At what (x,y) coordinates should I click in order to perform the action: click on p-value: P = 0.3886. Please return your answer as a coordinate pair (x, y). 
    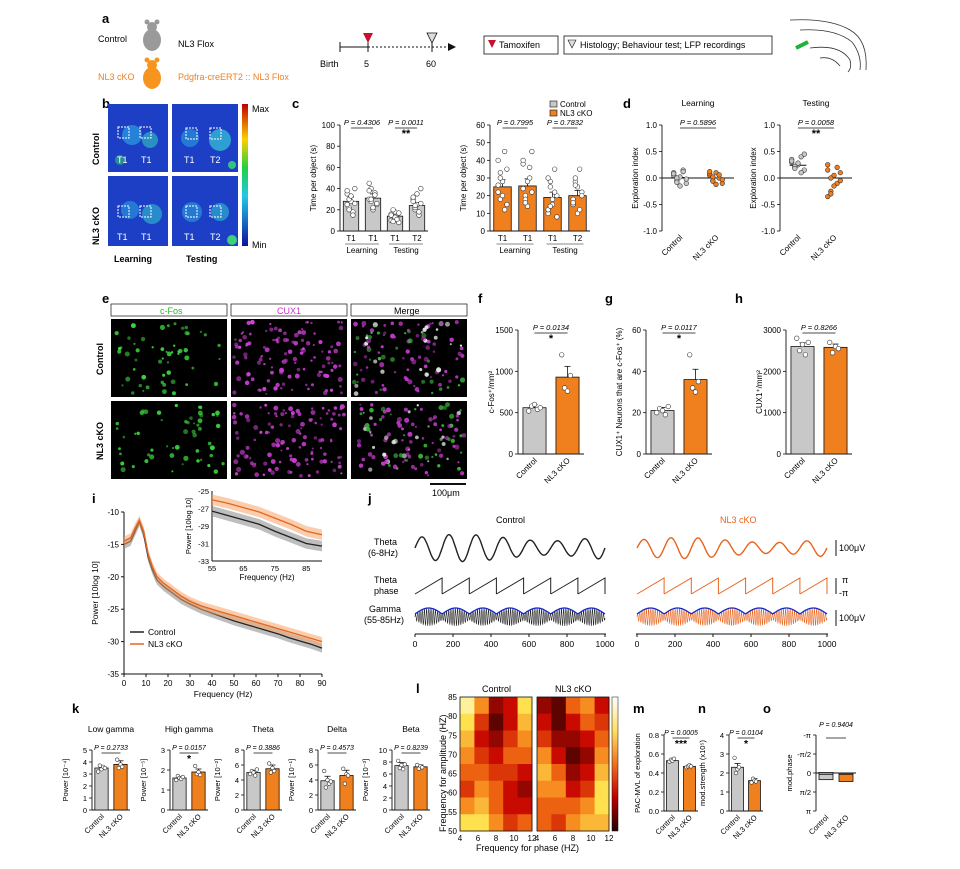
    Looking at the image, I should click on (263, 748).